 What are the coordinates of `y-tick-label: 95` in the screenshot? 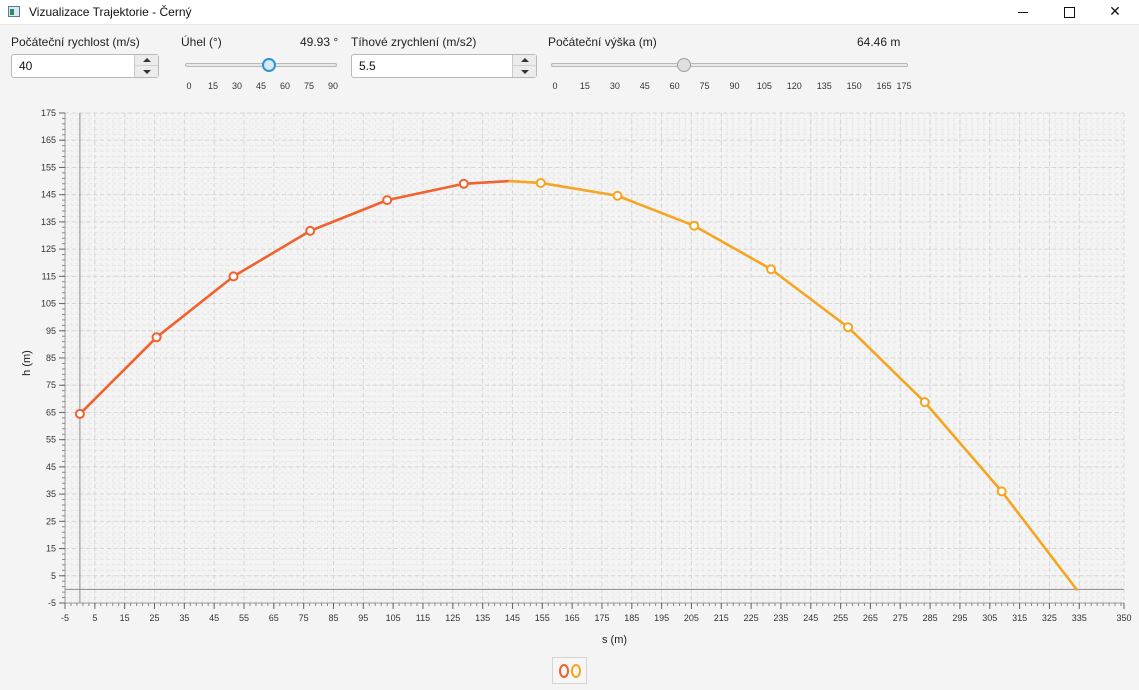 It's located at (51, 331).